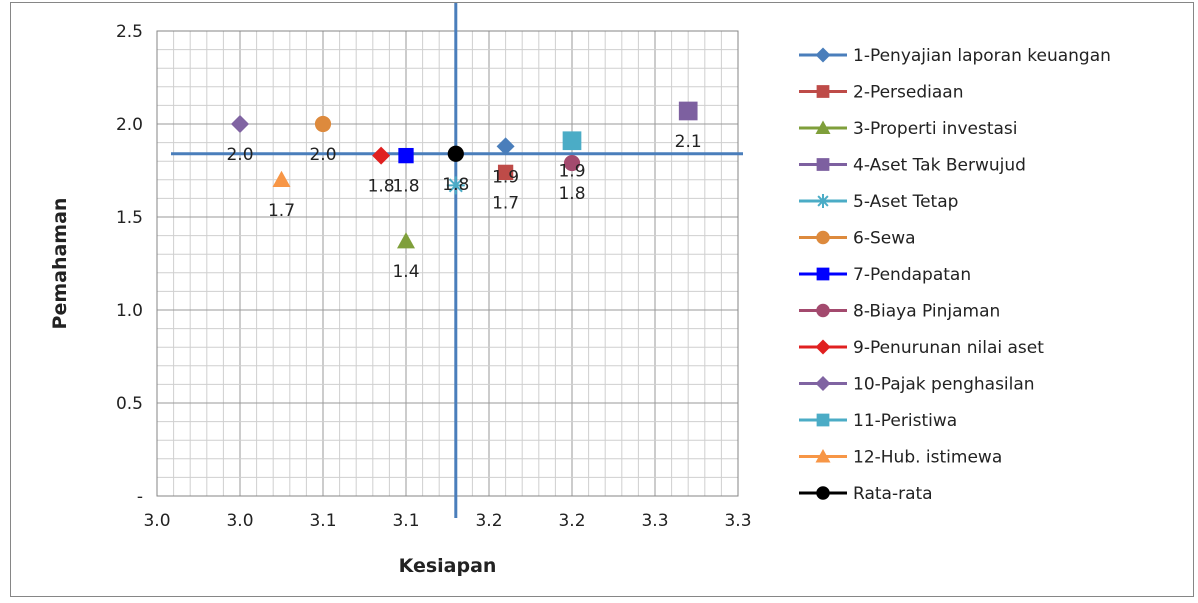 The width and height of the screenshot is (1198, 603). I want to click on data-label-13: 1.8, so click(455, 185).